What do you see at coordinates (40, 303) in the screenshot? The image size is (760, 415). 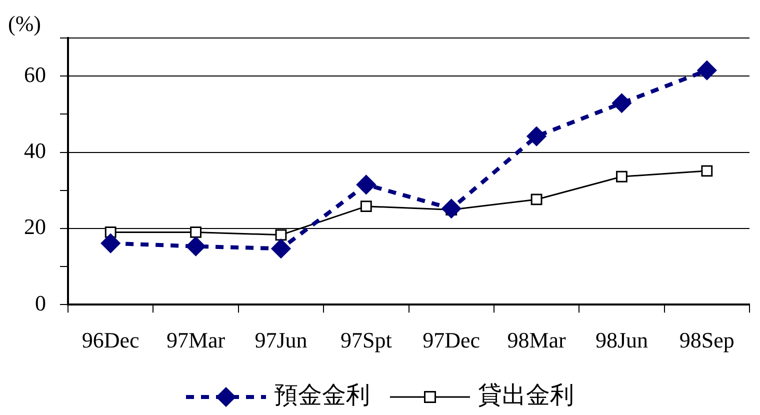 I see `y-tick-label: 0` at bounding box center [40, 303].